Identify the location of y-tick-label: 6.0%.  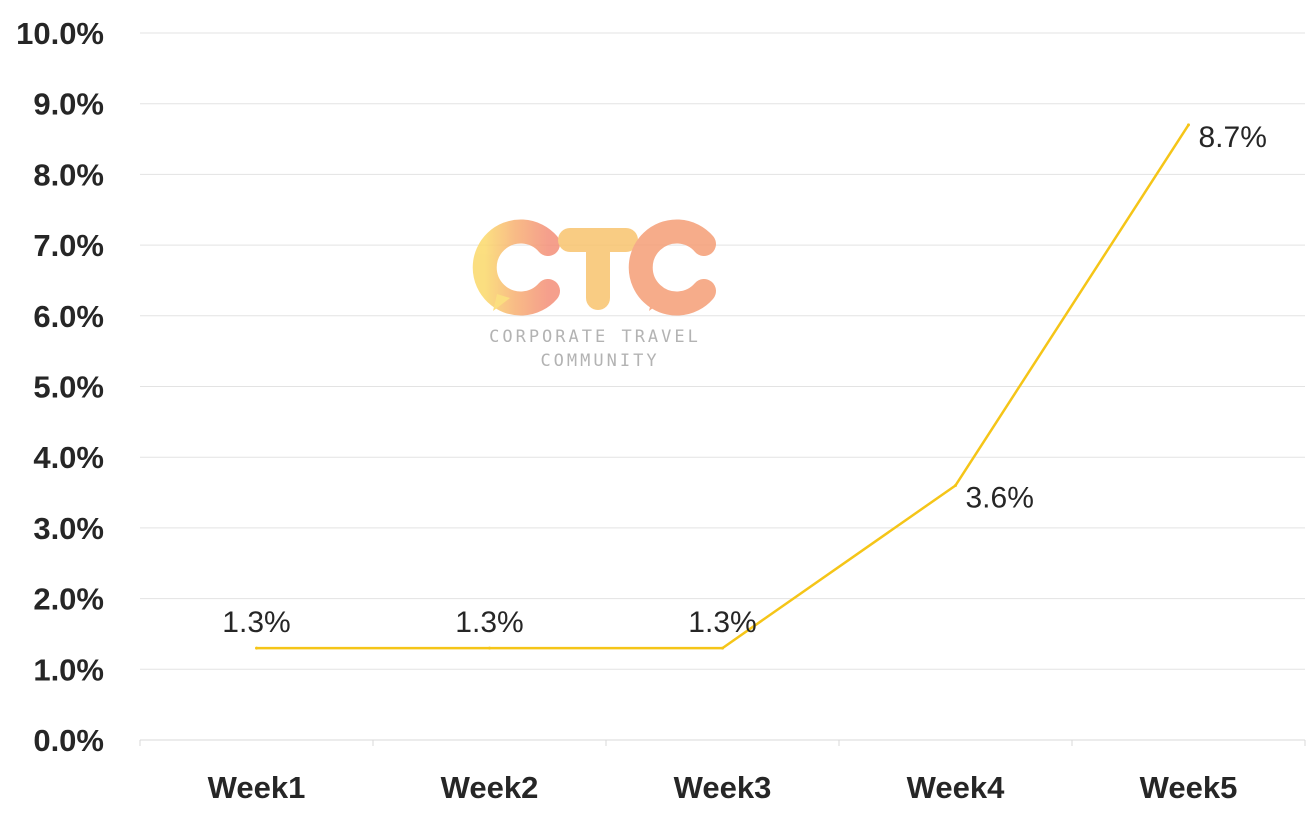
(68, 316).